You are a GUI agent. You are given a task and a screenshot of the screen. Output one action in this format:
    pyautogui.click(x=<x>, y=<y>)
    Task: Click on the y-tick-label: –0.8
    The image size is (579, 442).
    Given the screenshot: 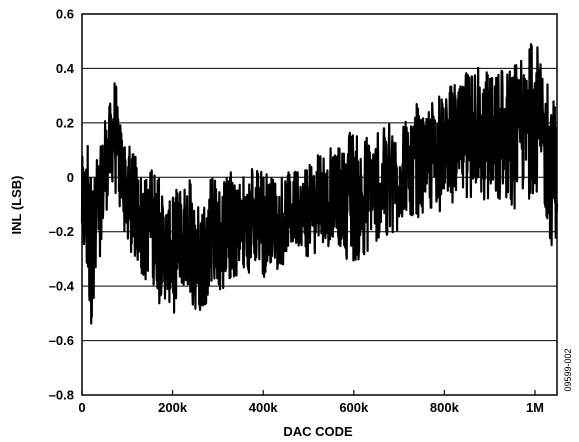 What is the action you would take?
    pyautogui.click(x=61, y=395)
    